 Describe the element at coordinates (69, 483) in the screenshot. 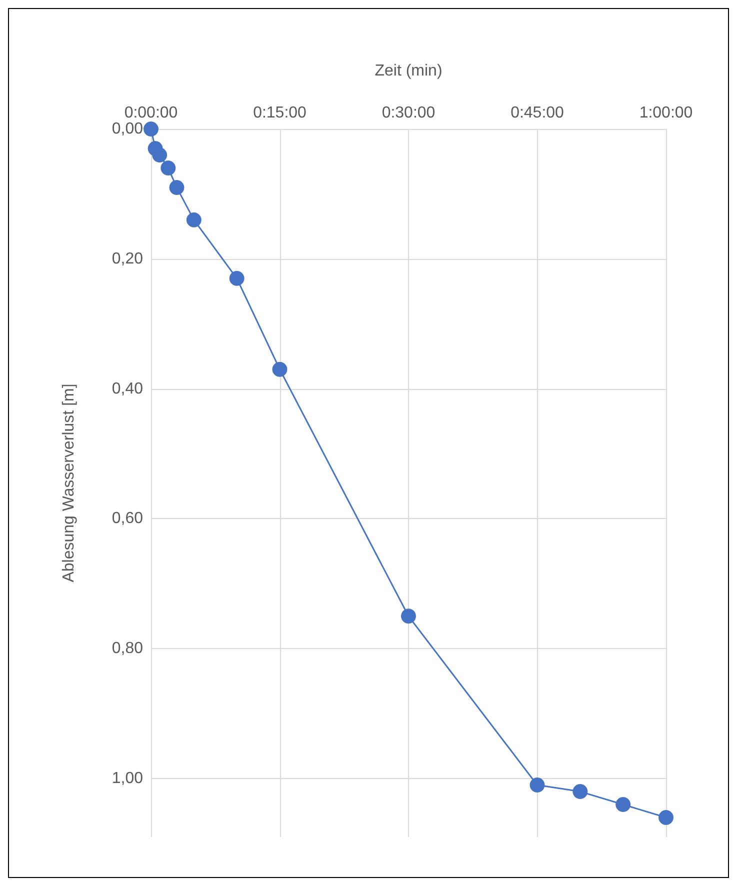

I see `y-axis-title: Ablesung Wasserverlust [m]` at that location.